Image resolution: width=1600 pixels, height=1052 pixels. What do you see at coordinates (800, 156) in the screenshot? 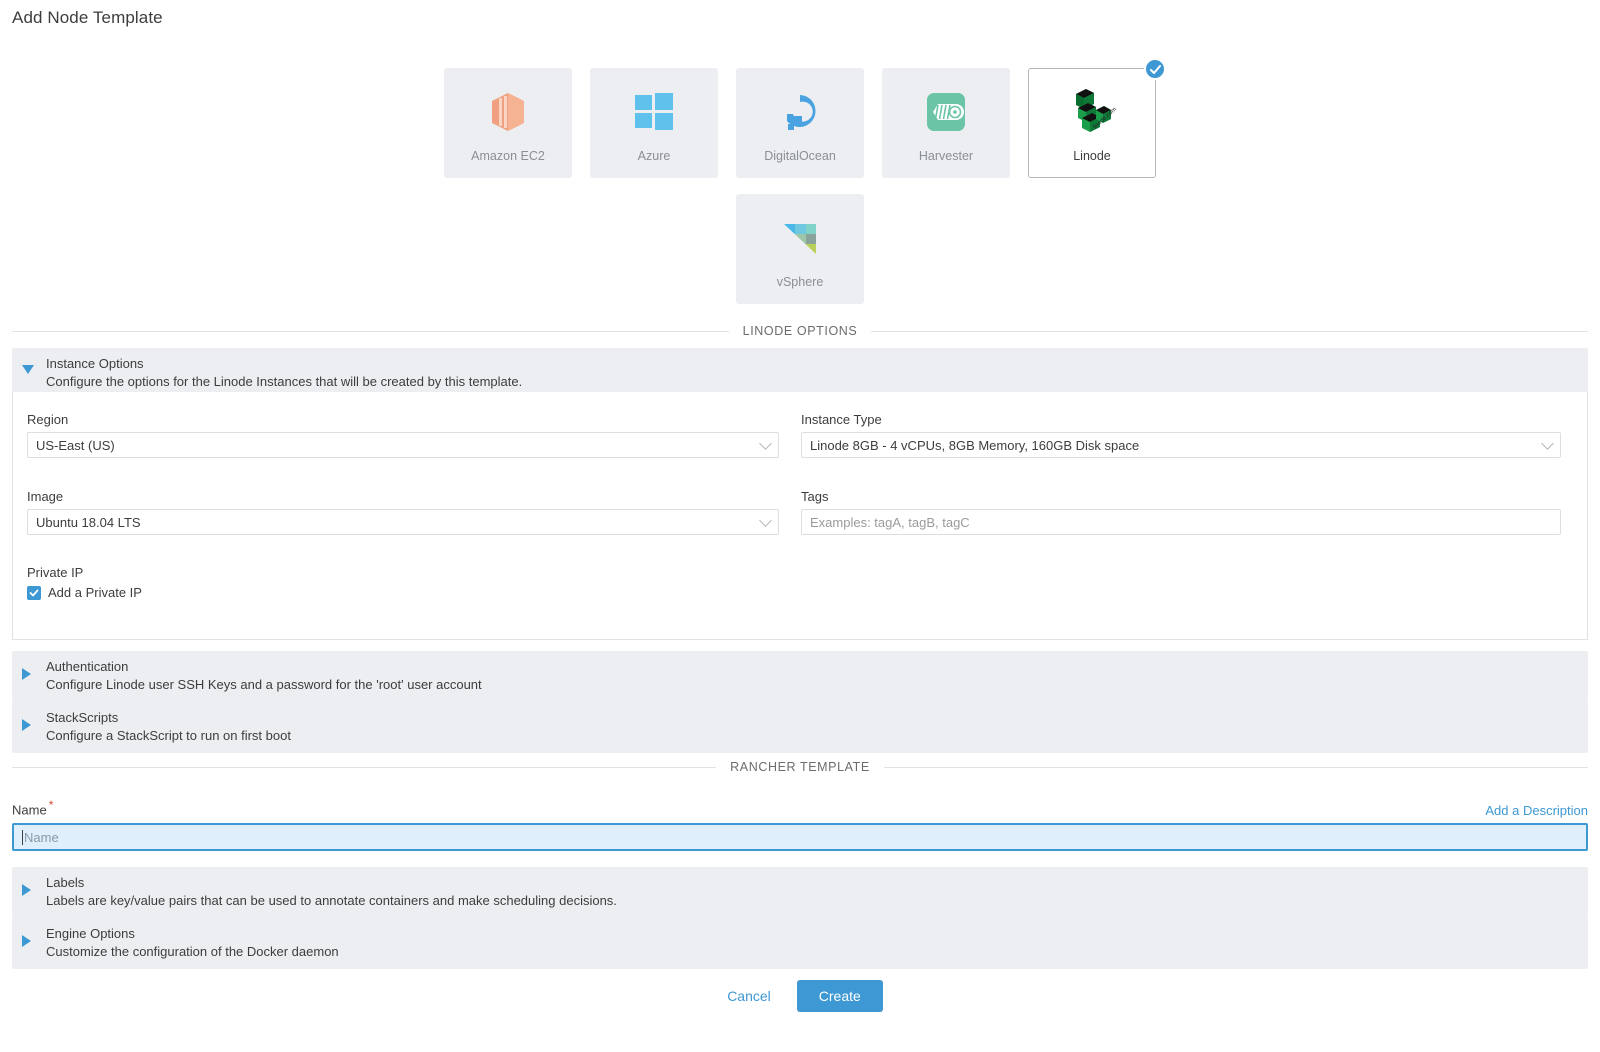
I see `driver-label: DigitalOcean` at bounding box center [800, 156].